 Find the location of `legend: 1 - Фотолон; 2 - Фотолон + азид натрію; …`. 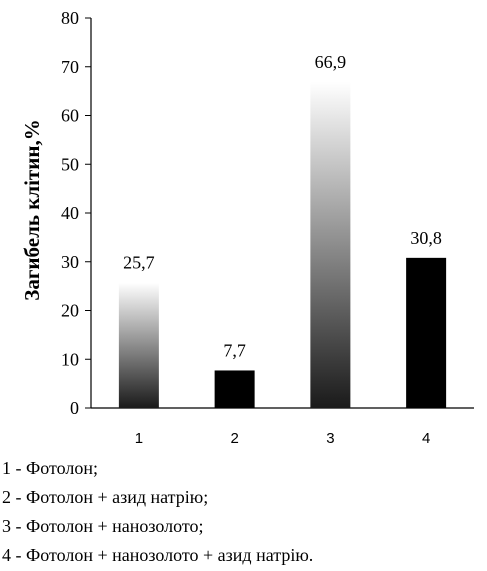

legend: 1 - Фотолон; 2 - Фотолон + азид натрію; … is located at coordinates (157, 512).